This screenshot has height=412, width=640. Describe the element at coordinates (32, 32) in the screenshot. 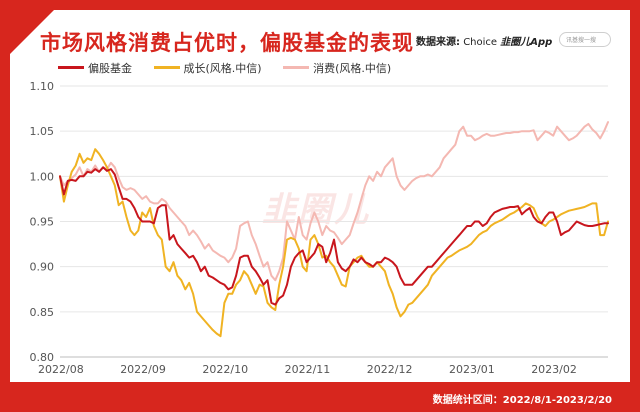

I see `title-corner-accent` at that location.